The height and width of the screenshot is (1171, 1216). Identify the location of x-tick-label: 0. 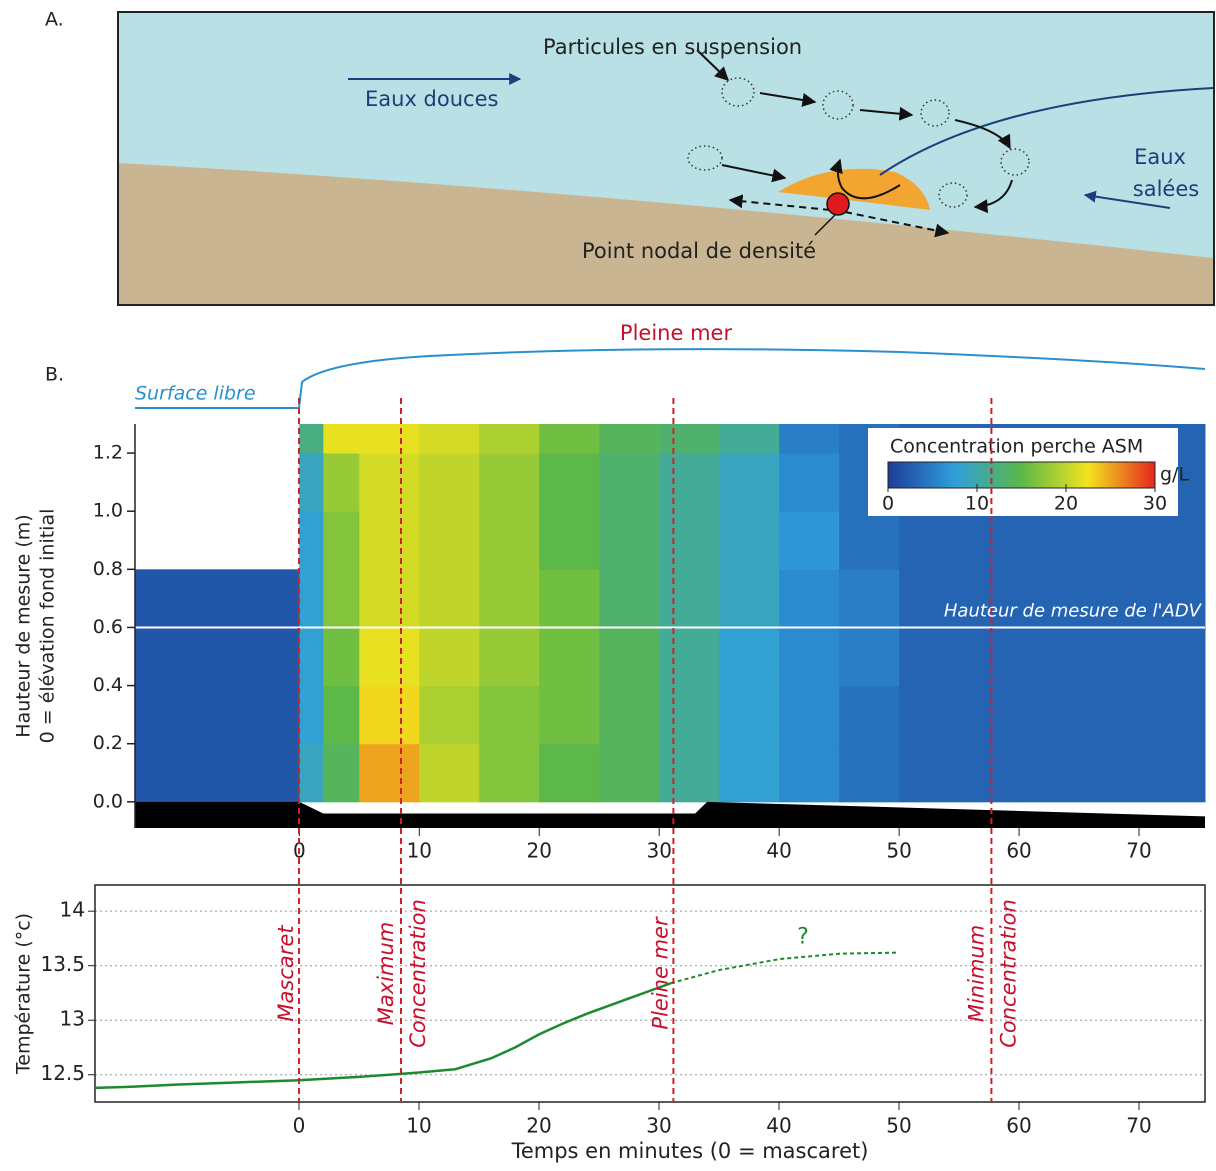
(299, 1126).